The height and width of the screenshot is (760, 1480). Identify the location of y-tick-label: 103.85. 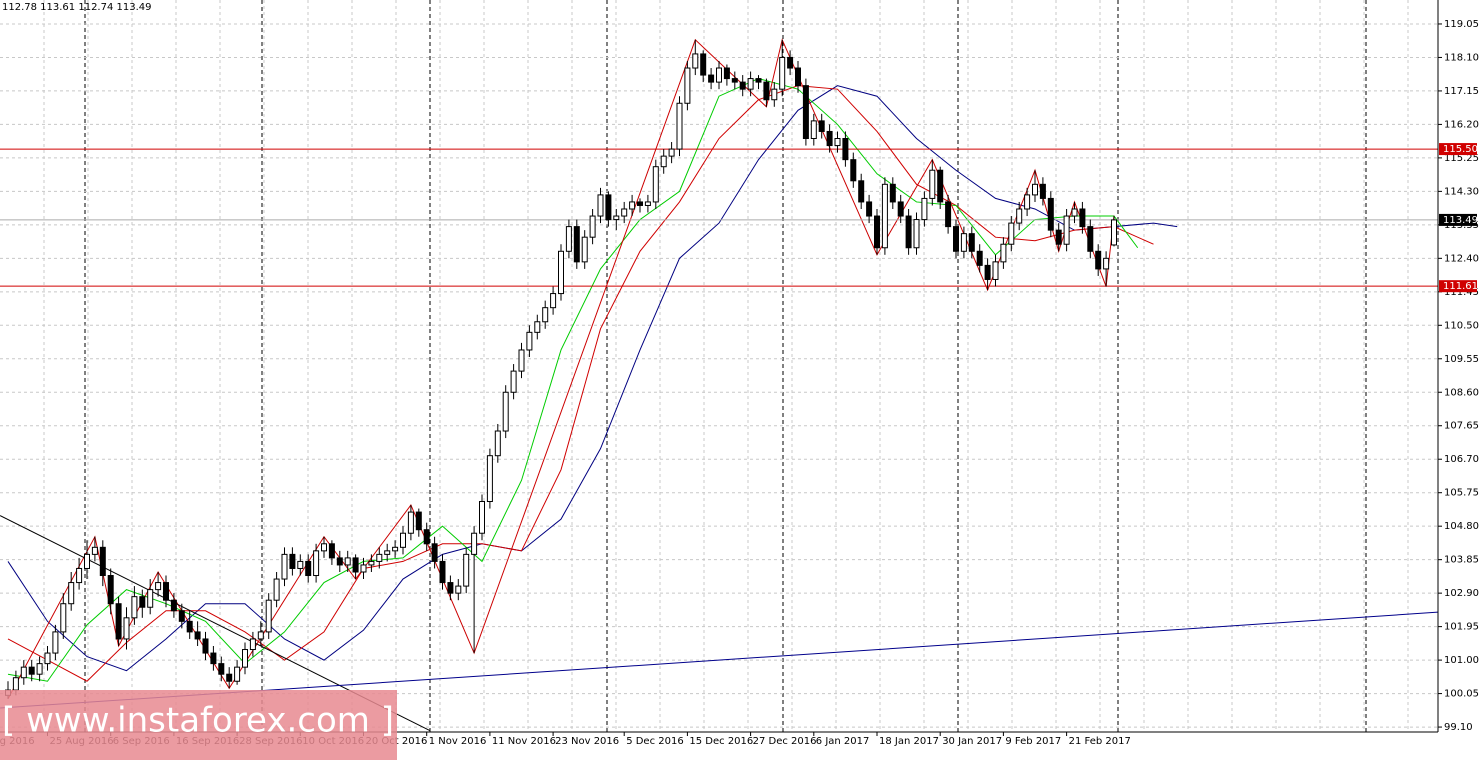
(1461, 560).